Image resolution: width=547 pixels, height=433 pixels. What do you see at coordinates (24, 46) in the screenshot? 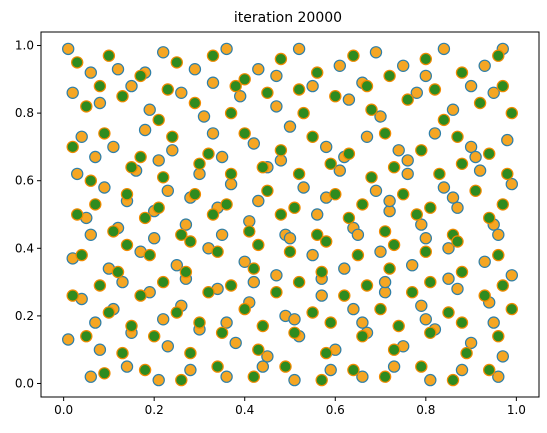
I see `y-tick-label: 1.0` at bounding box center [24, 46].